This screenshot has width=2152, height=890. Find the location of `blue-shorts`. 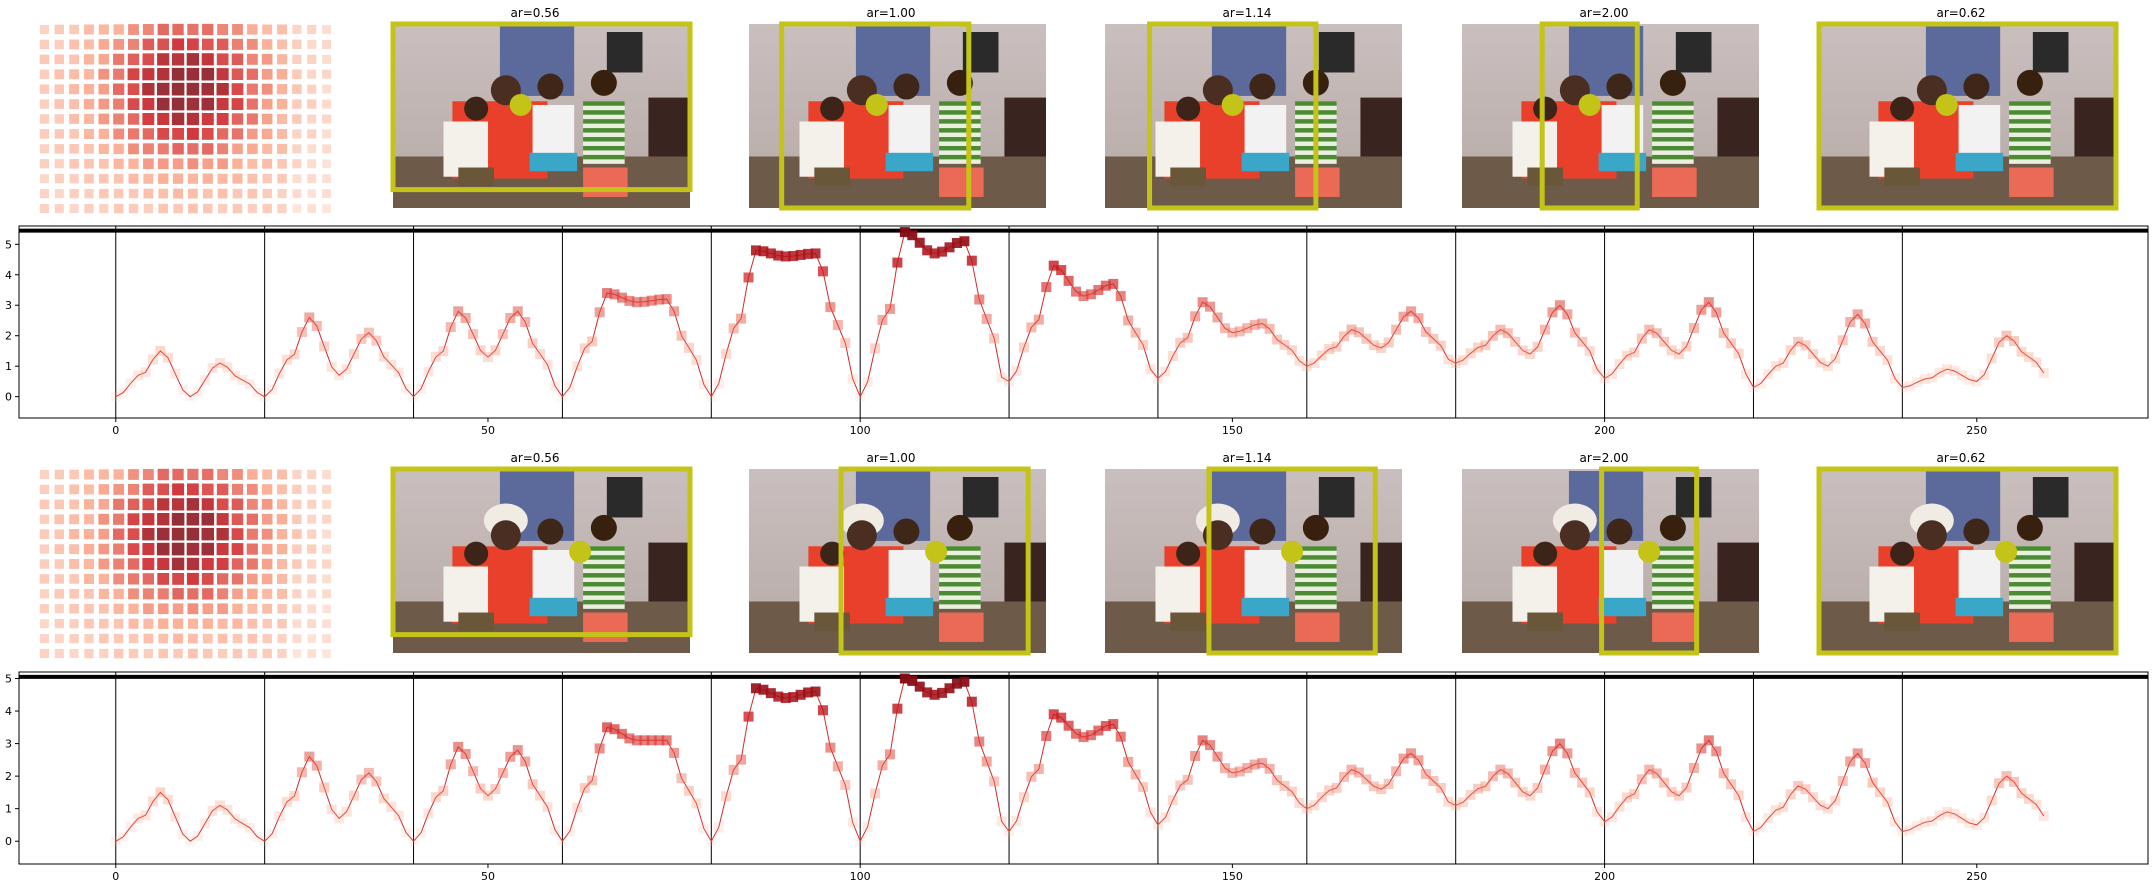

blue-shorts is located at coordinates (553, 607).